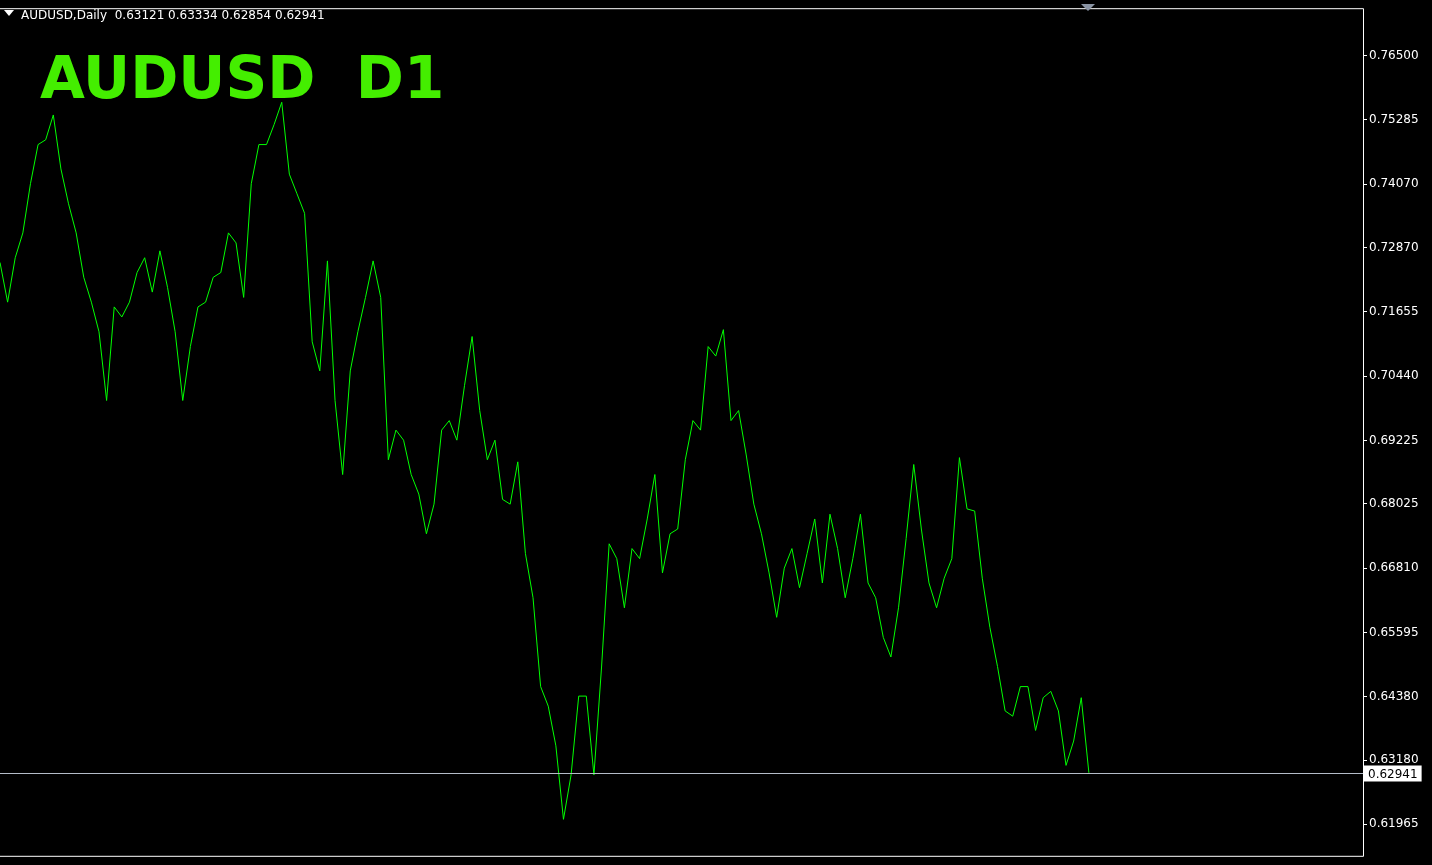 This screenshot has width=1432, height=865. What do you see at coordinates (1394, 567) in the screenshot?
I see `y-tick-label: 0.66810` at bounding box center [1394, 567].